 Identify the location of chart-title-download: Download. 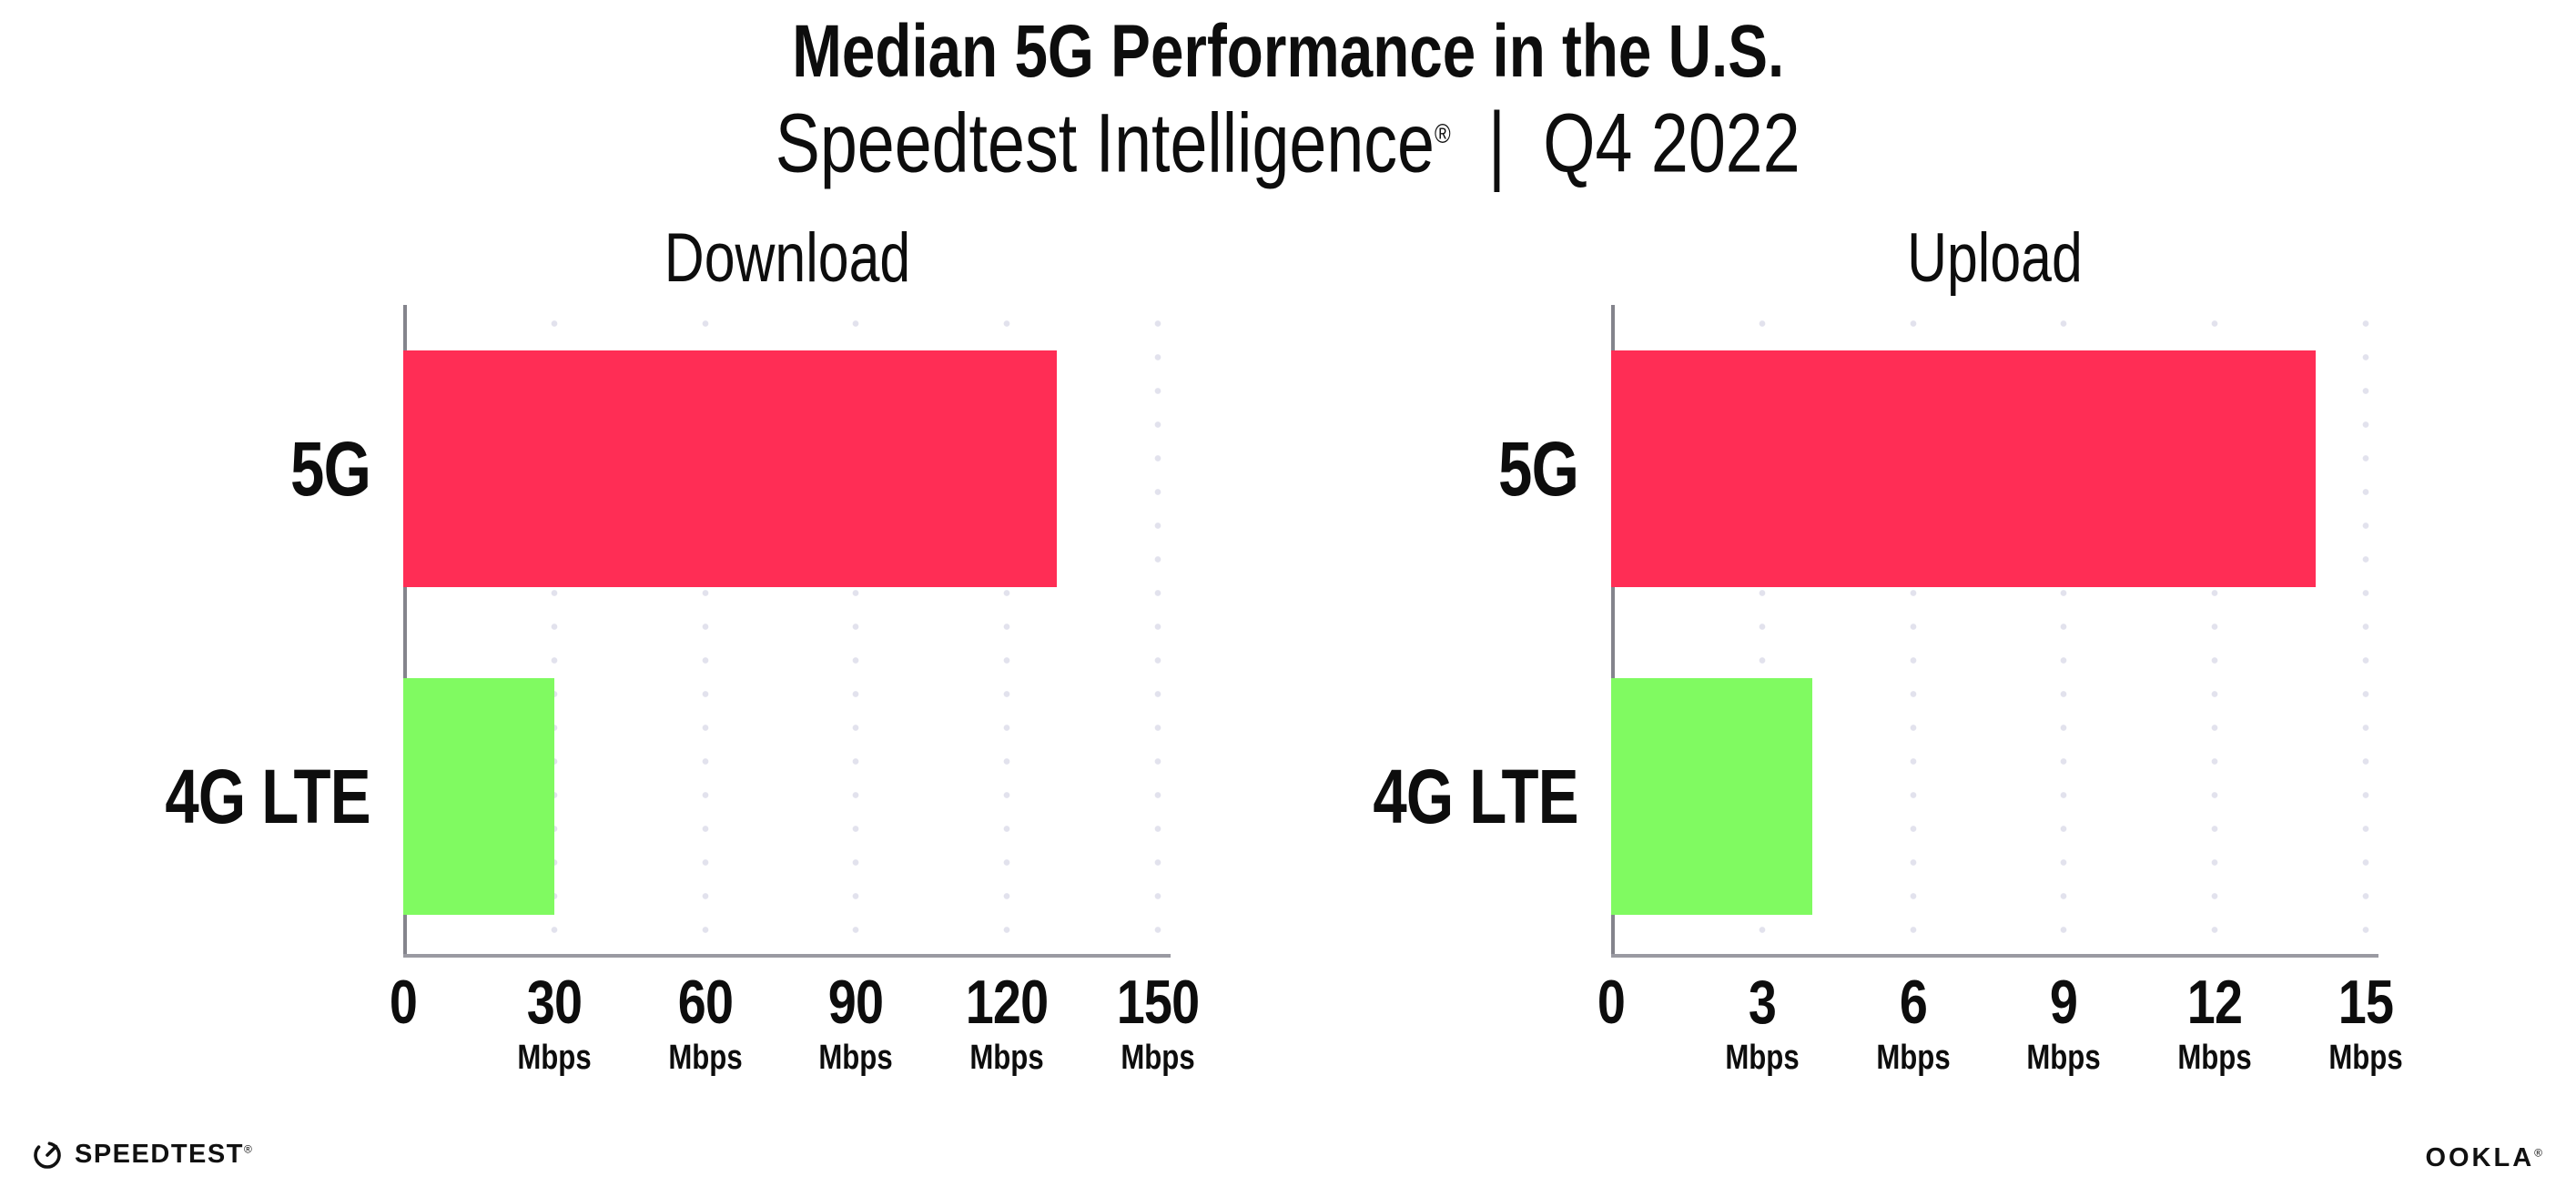
(787, 258).